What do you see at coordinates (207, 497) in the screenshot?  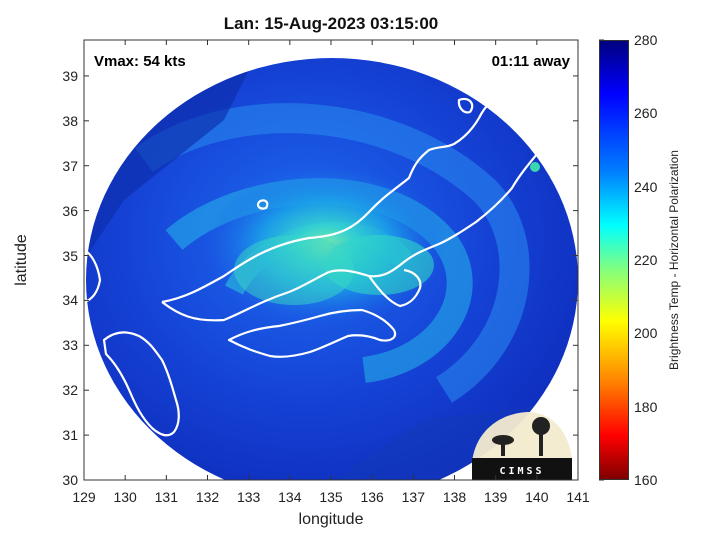 I see `x-tick-label: 132` at bounding box center [207, 497].